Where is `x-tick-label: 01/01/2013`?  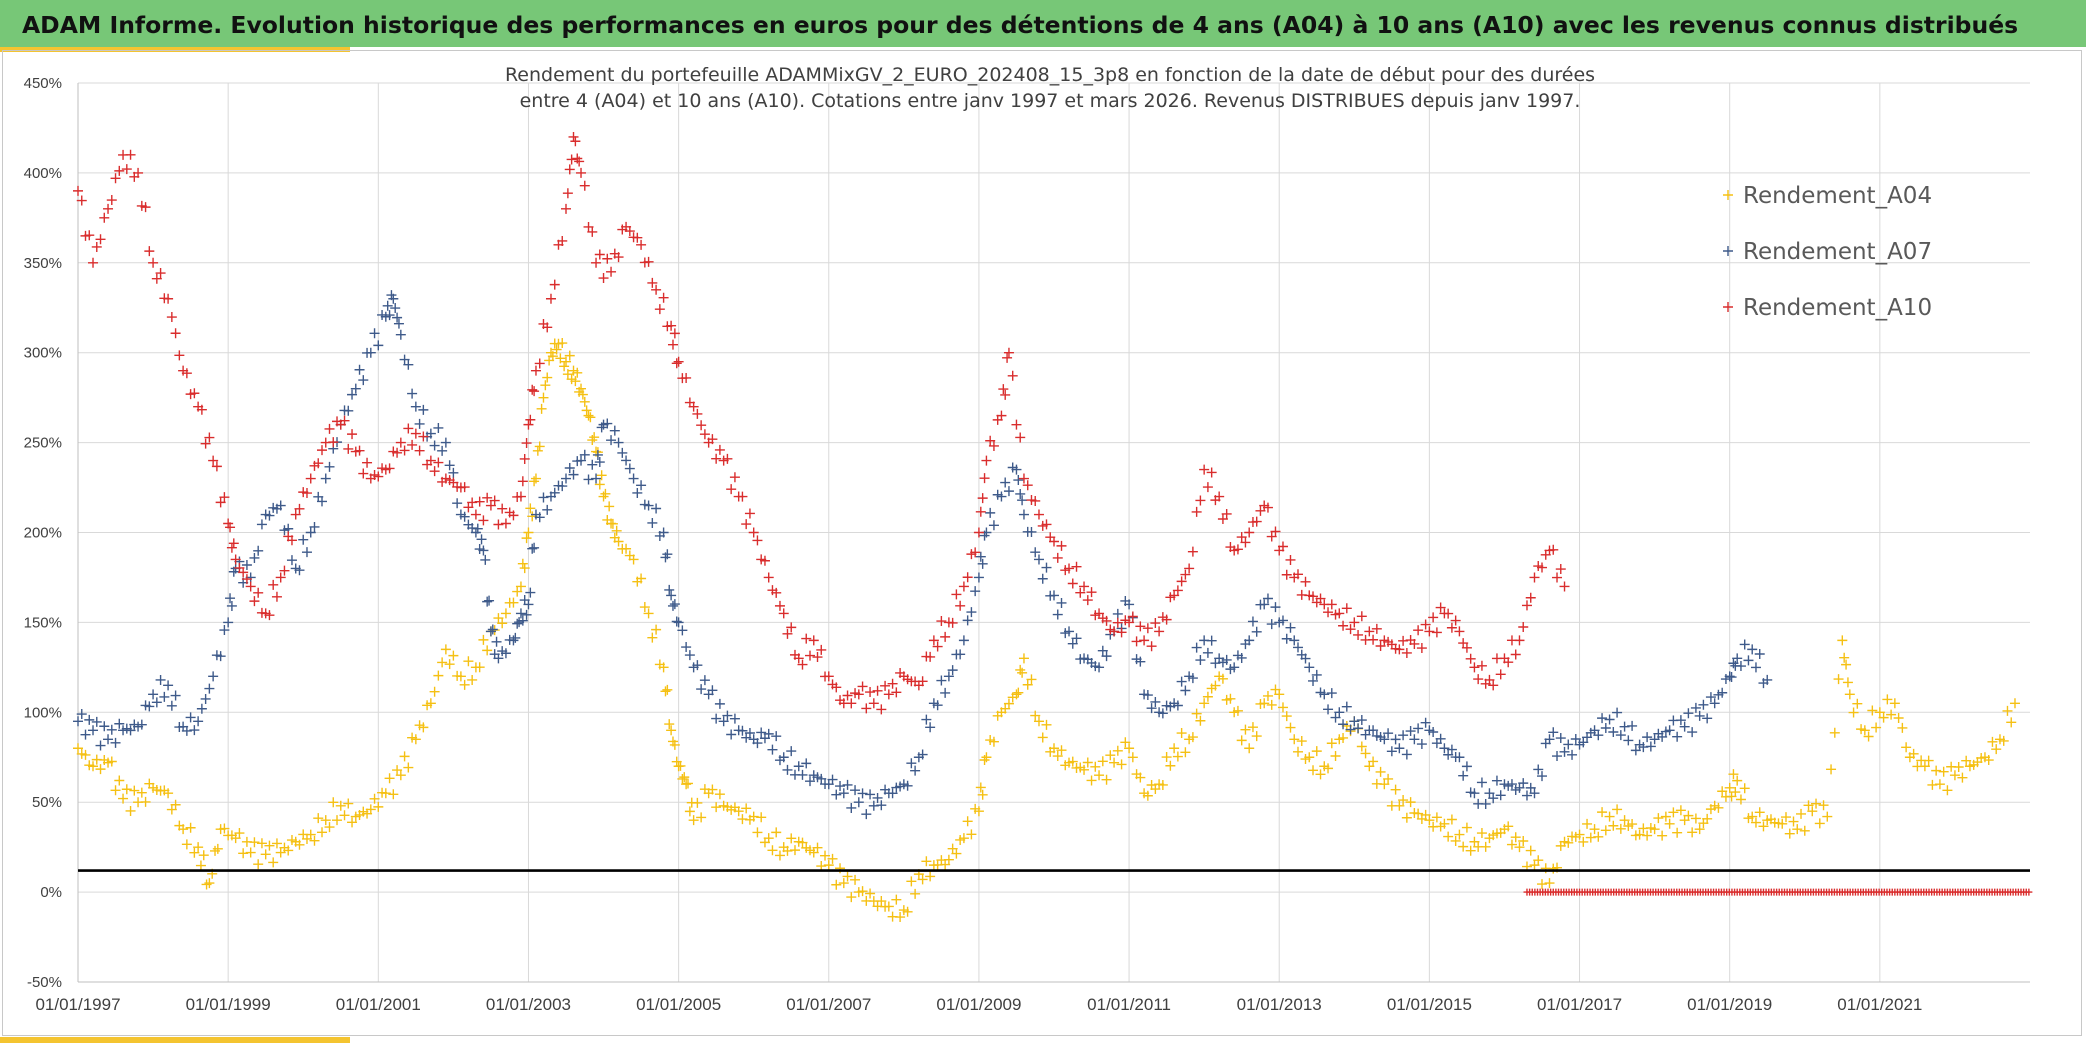 x-tick-label: 01/01/2013 is located at coordinates (1279, 1004).